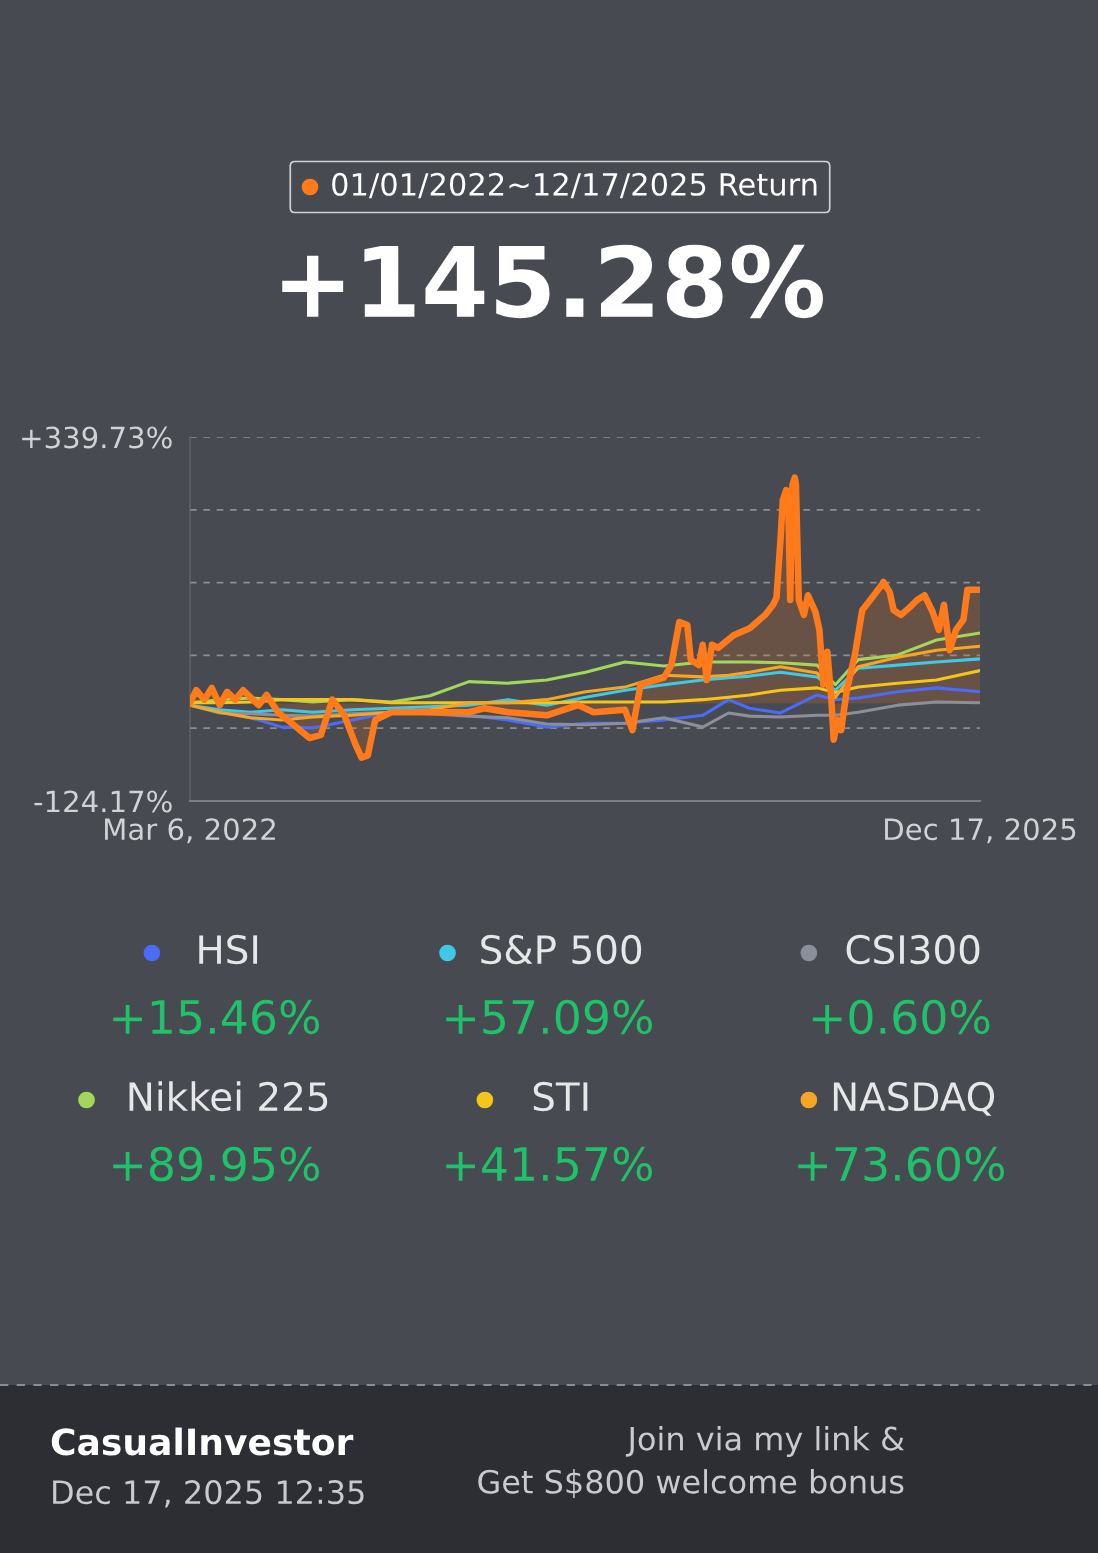 The height and width of the screenshot is (1553, 1098). Describe the element at coordinates (228, 949) in the screenshot. I see `legend-label: HSI` at that location.